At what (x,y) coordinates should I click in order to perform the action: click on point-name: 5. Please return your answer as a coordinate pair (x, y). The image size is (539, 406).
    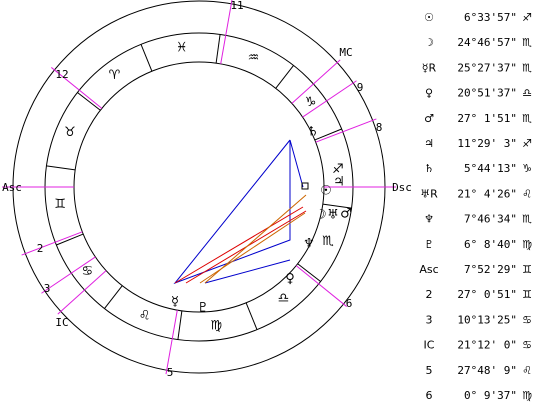
    Looking at the image, I should click on (429, 370).